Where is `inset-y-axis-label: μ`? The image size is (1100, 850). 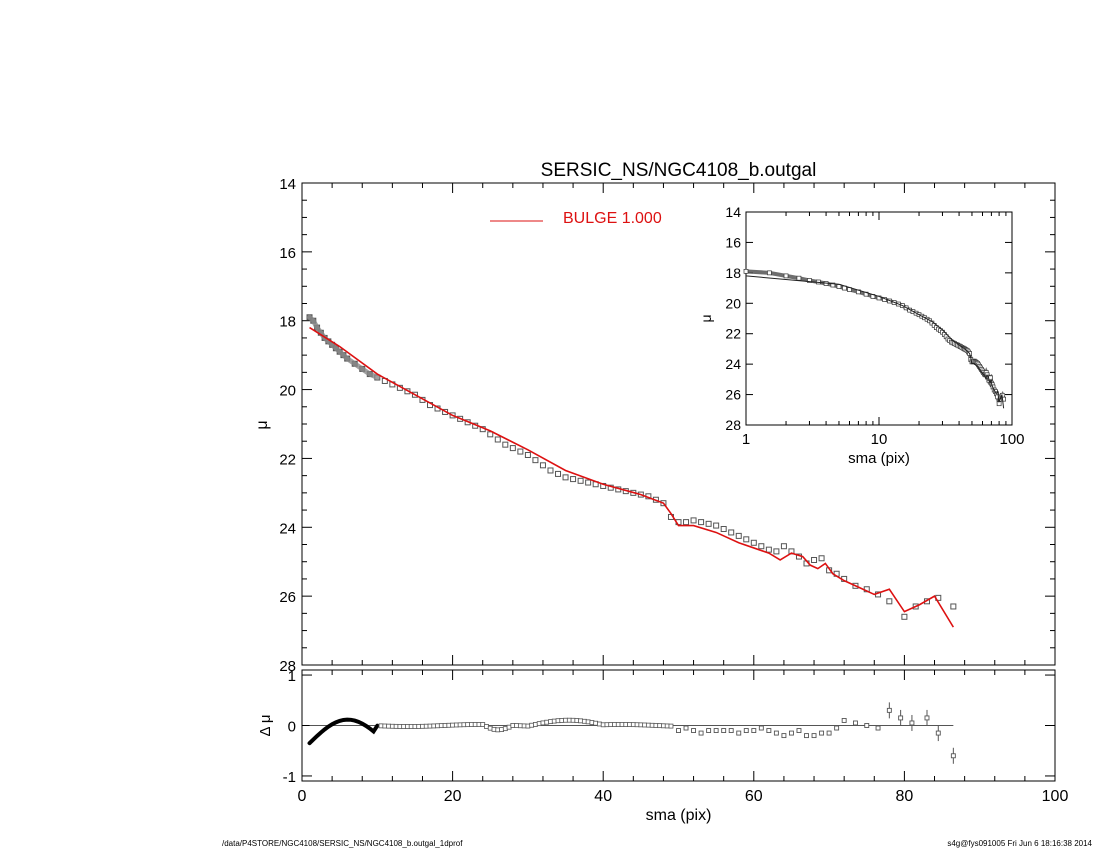 inset-y-axis-label: μ is located at coordinates (706, 318).